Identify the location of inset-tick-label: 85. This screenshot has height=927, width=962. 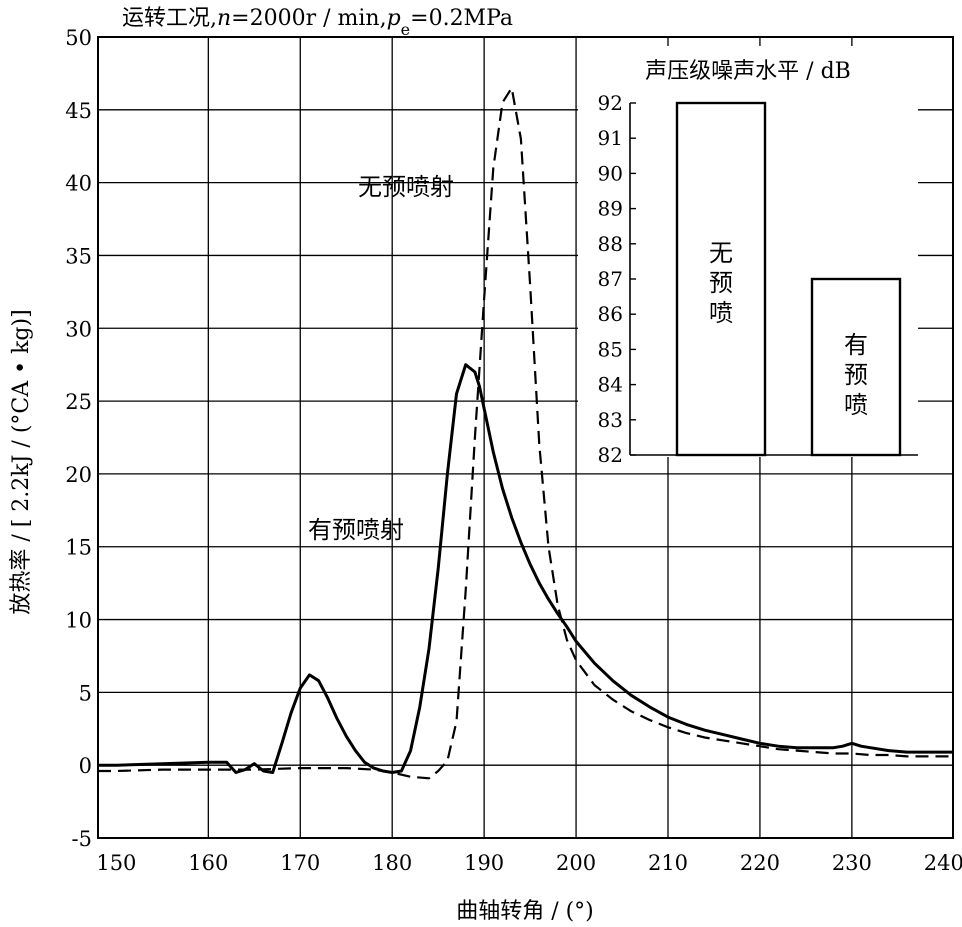
(610, 349).